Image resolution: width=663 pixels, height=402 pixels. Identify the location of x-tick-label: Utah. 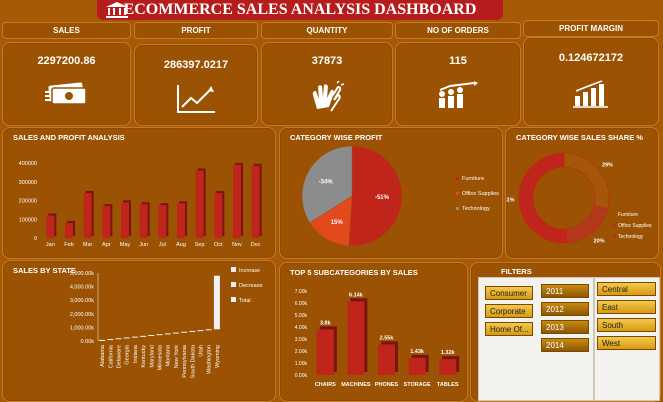
(202, 351).